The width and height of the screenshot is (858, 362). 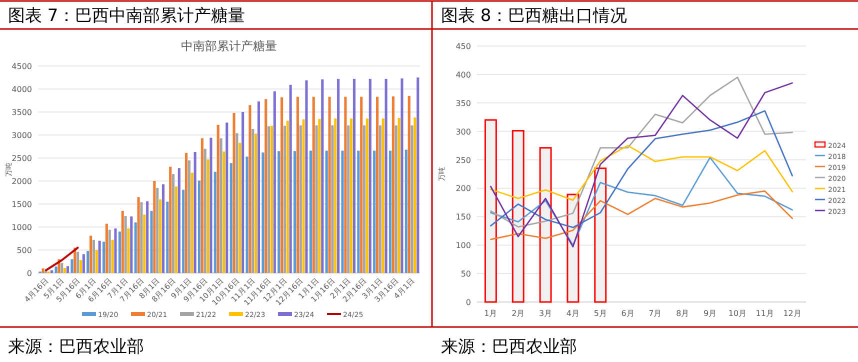 What do you see at coordinates (710, 313) in the screenshot?
I see `x-tick-label: 9月` at bounding box center [710, 313].